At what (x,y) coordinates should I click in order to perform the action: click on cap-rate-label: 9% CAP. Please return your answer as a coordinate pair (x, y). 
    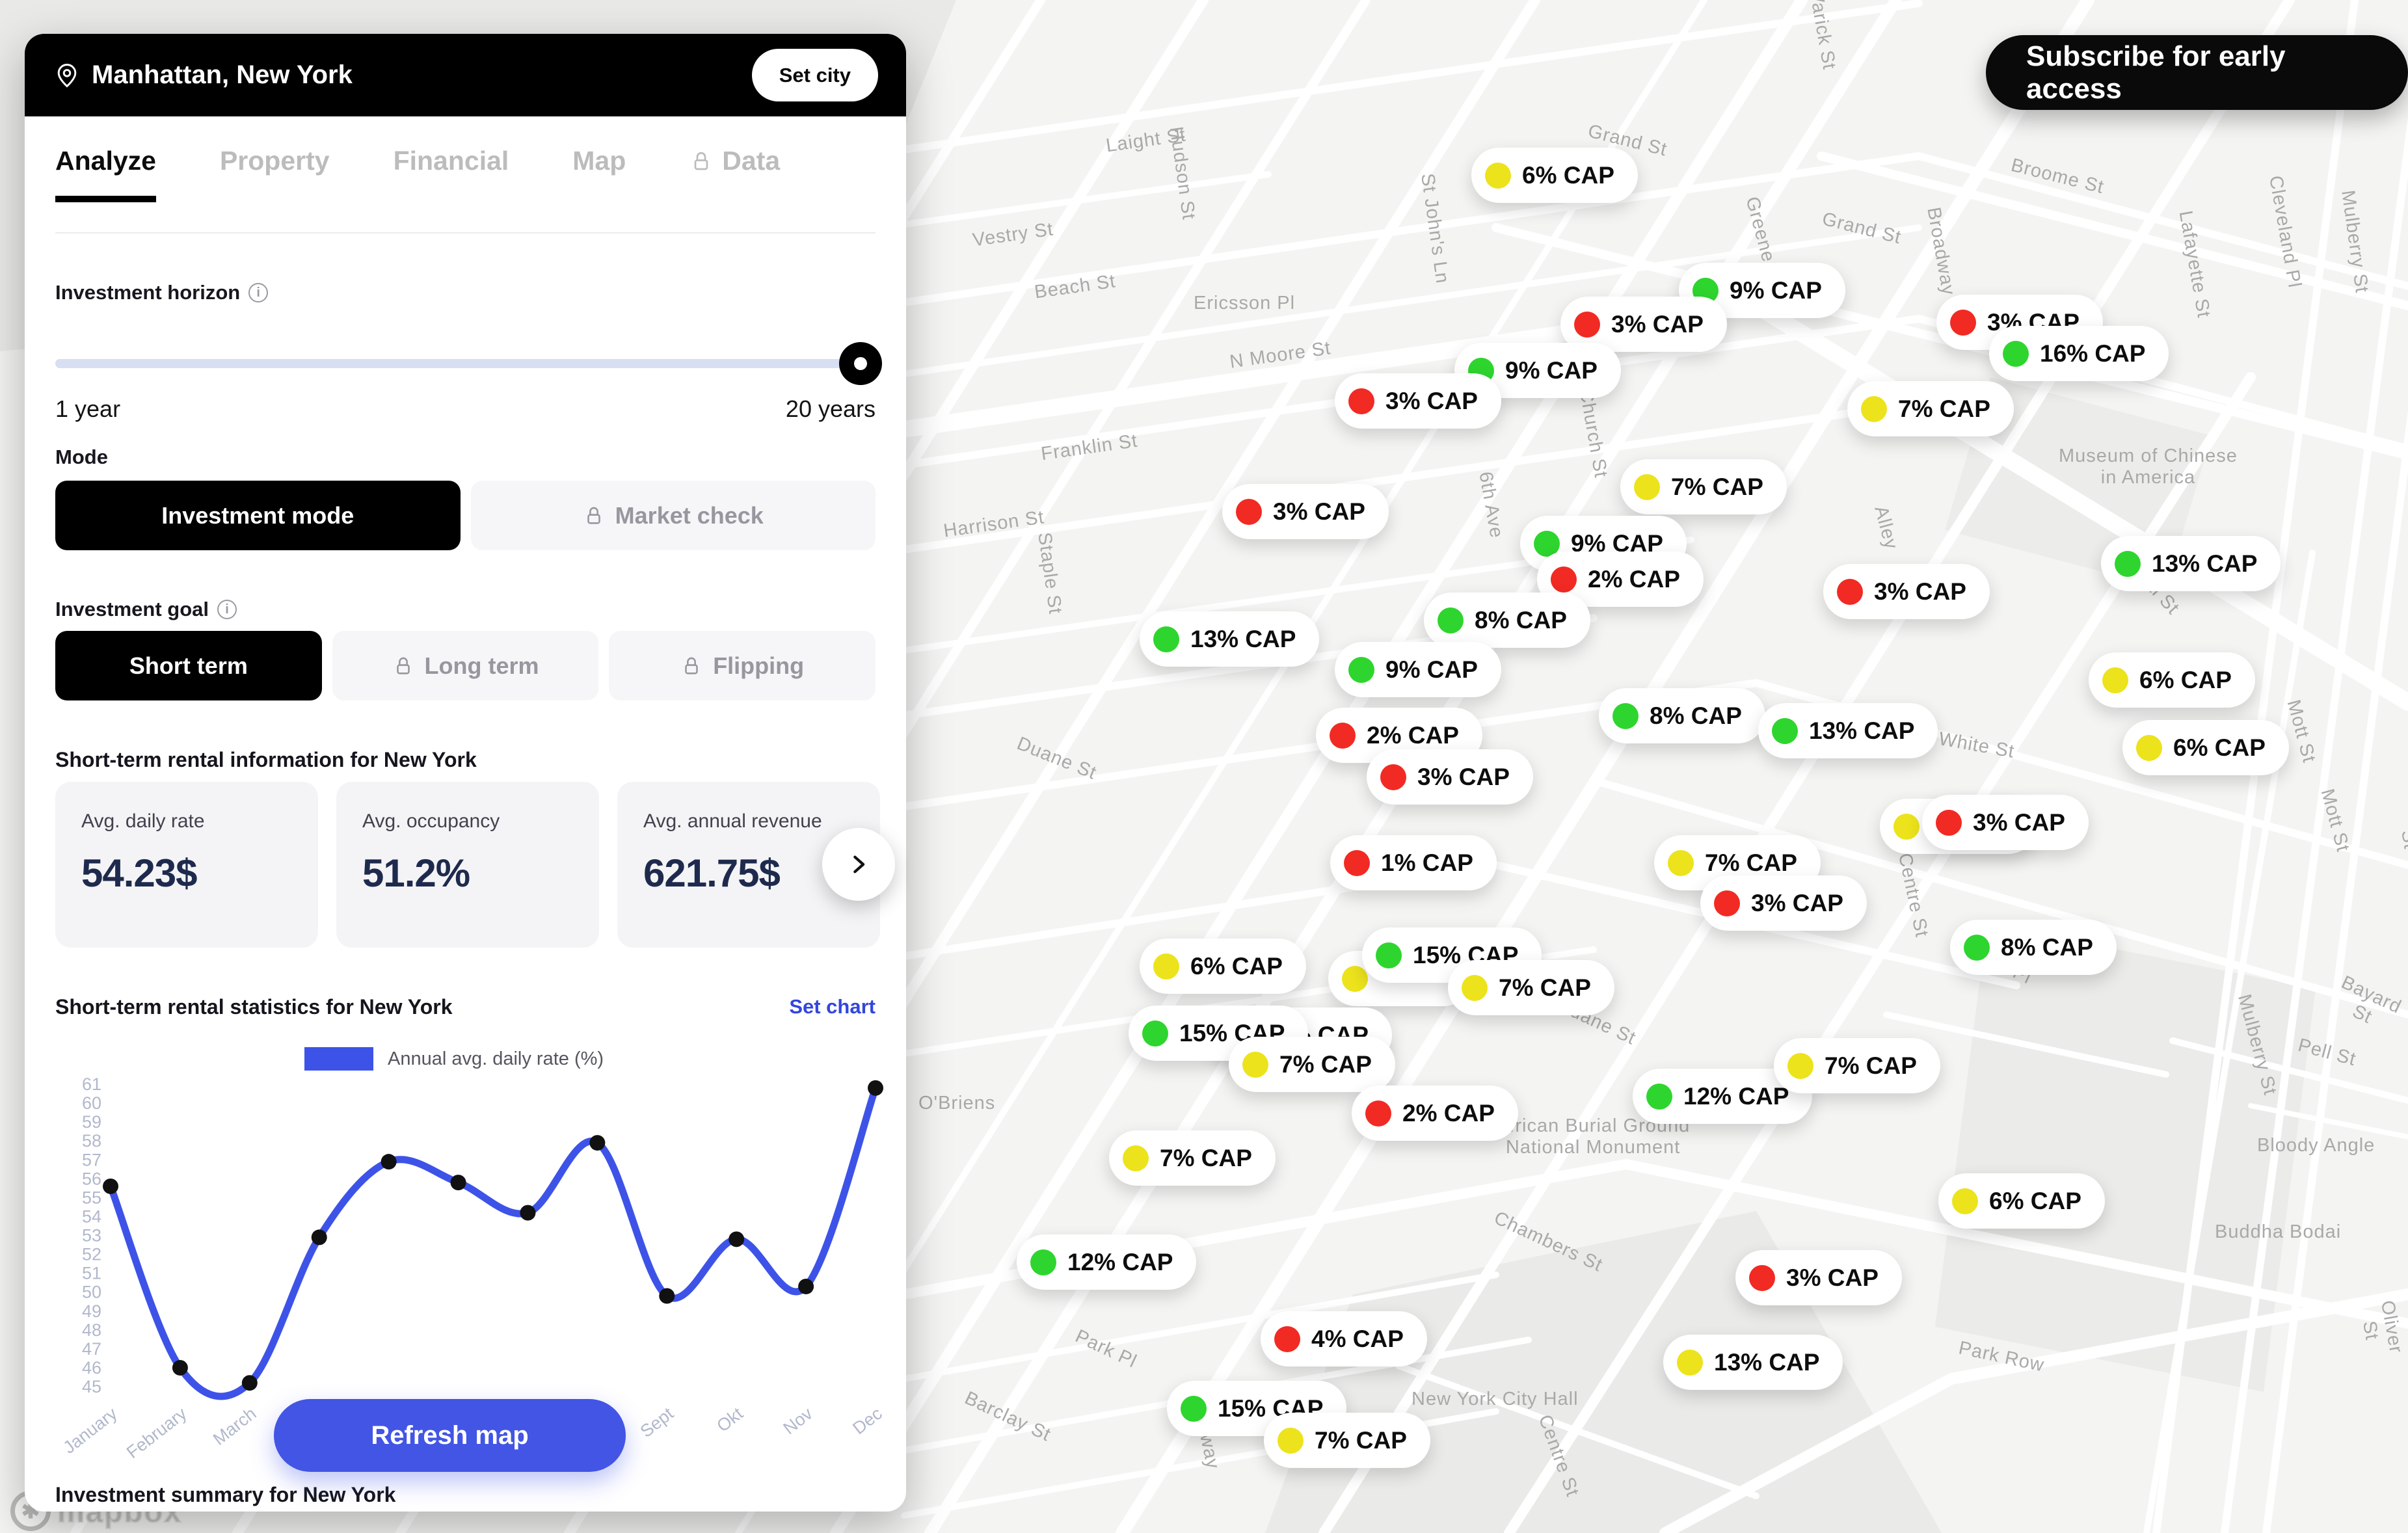
    Looking at the image, I should click on (1776, 290).